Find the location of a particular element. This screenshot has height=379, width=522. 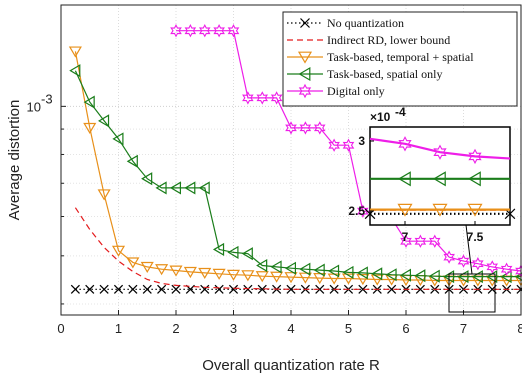

x-tick-label: 7 is located at coordinates (463, 328).